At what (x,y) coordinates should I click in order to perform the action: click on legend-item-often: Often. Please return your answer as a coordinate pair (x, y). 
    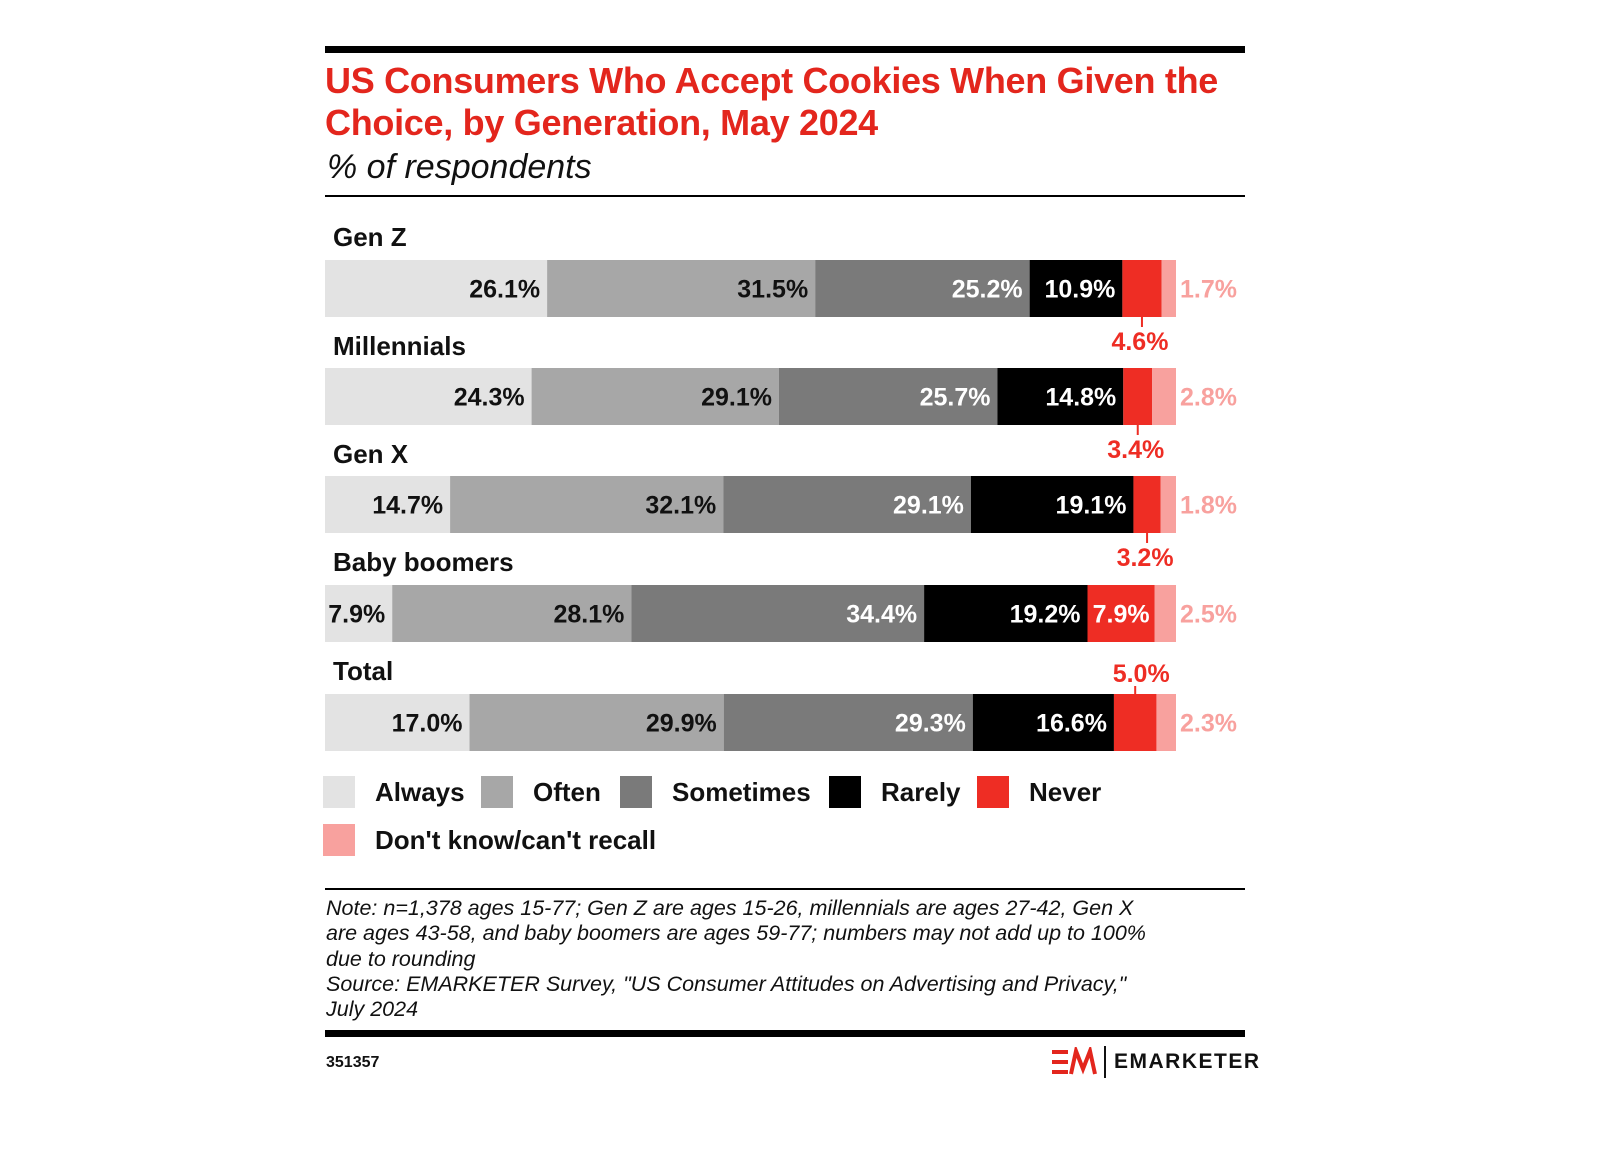
    Looking at the image, I should click on (541, 792).